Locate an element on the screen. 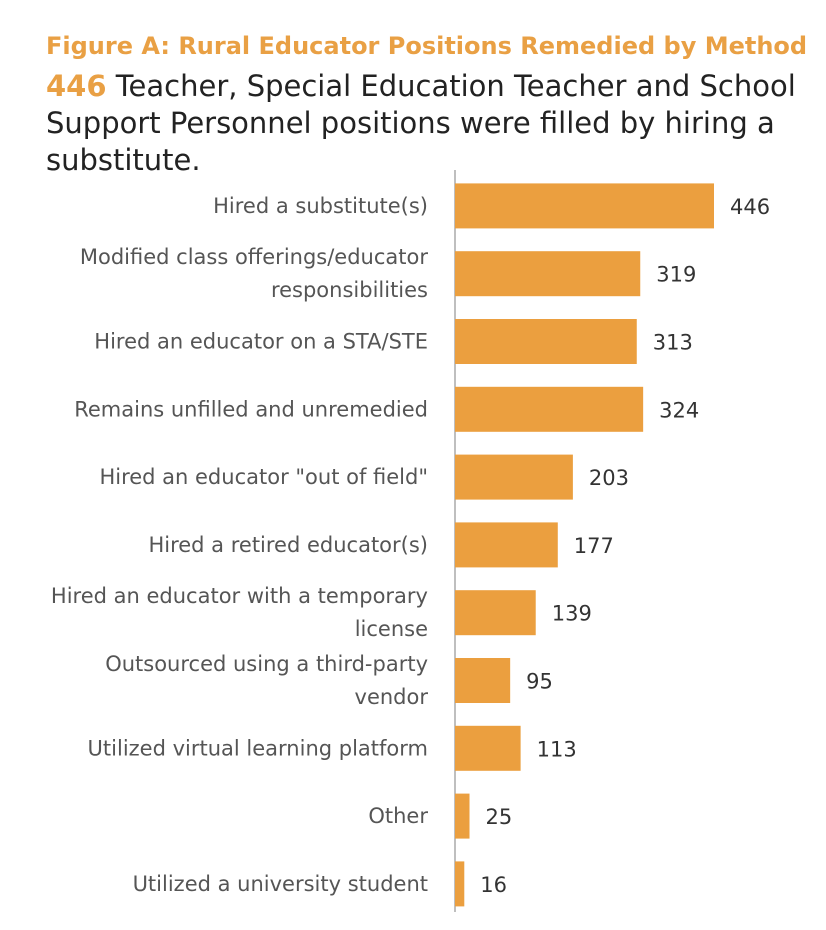 Image resolution: width=826 pixels, height=930 pixels. category-label: Hired a substitute(s) is located at coordinates (320, 206).